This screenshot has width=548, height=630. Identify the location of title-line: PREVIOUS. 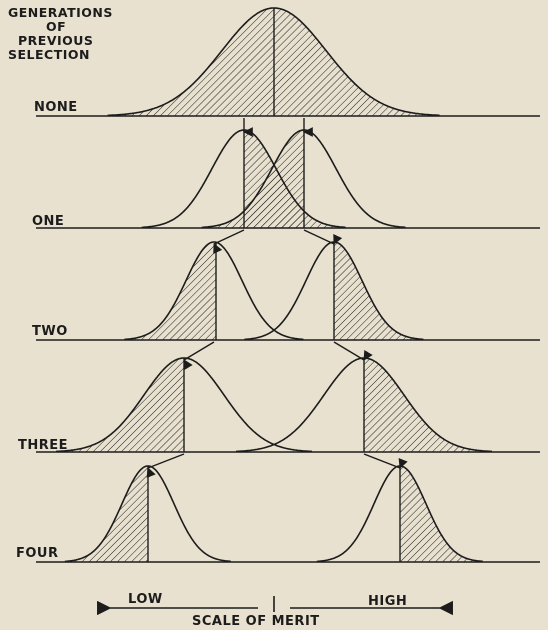
(56, 40).